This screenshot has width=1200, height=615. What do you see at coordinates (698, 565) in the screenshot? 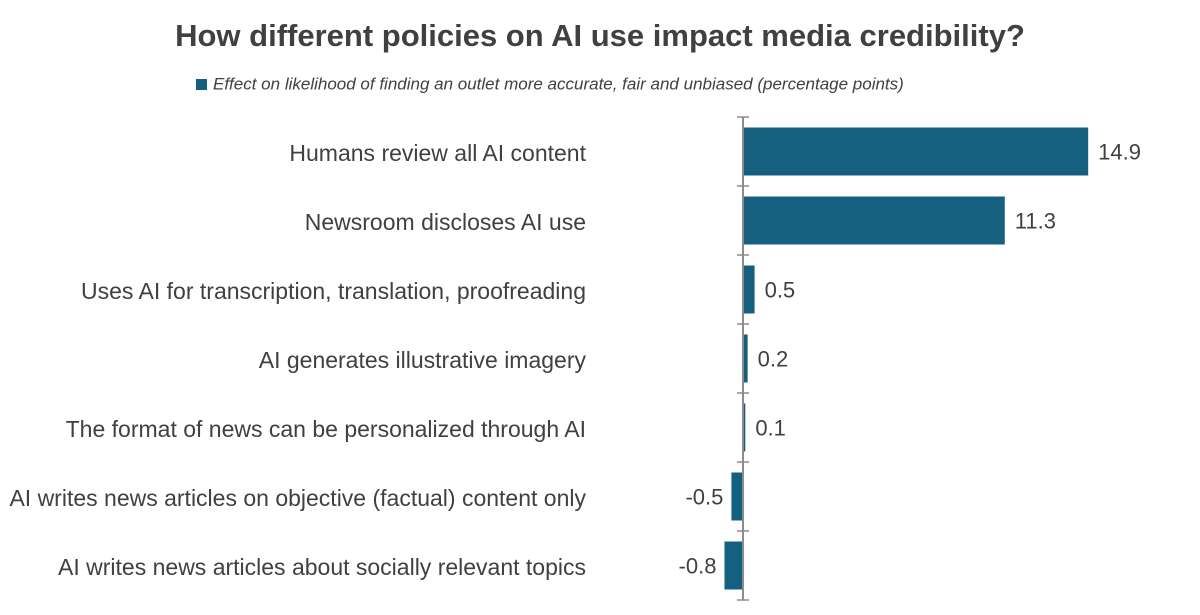
I see `data-label: -0.8` at bounding box center [698, 565].